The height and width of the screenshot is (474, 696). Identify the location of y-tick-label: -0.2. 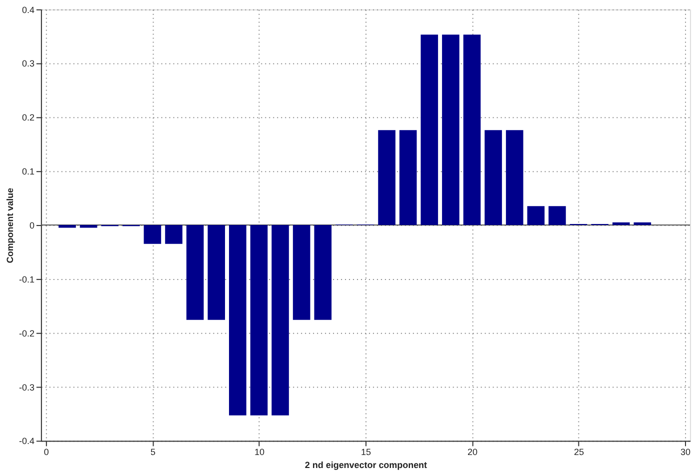
(26, 333).